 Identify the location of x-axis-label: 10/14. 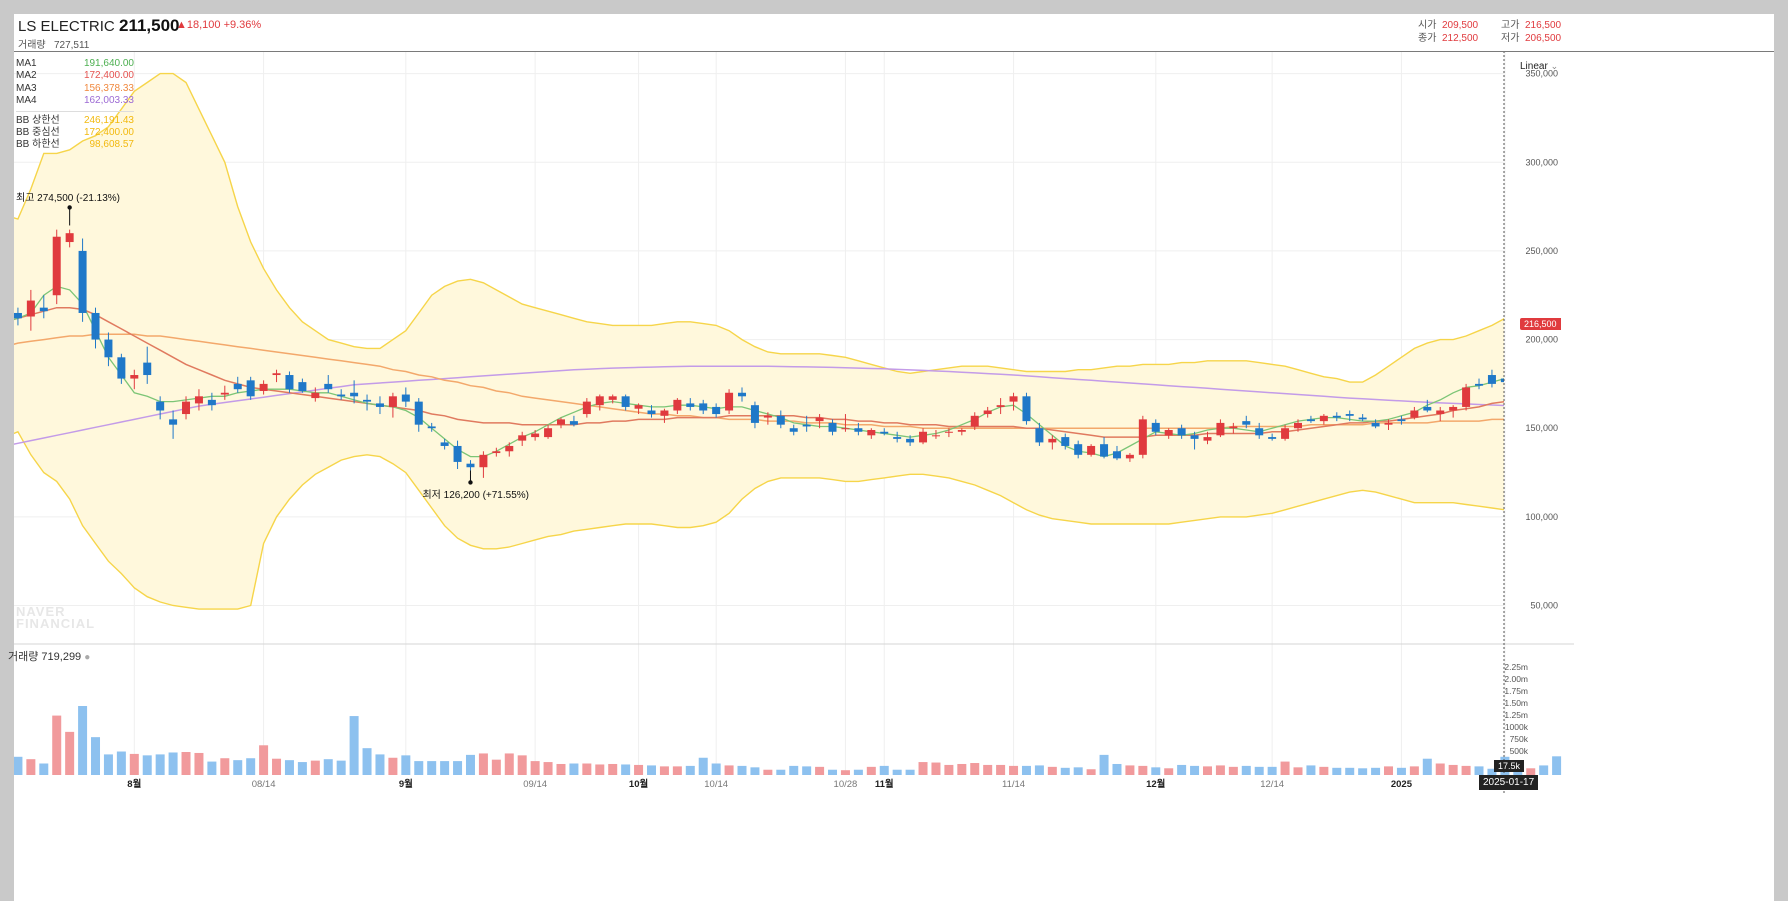
(716, 784).